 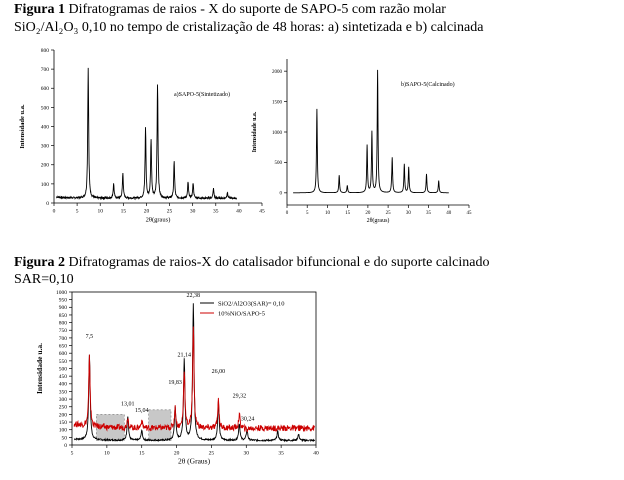 What do you see at coordinates (63, 392) in the screenshot?
I see `y-tick-label: 350` at bounding box center [63, 392].